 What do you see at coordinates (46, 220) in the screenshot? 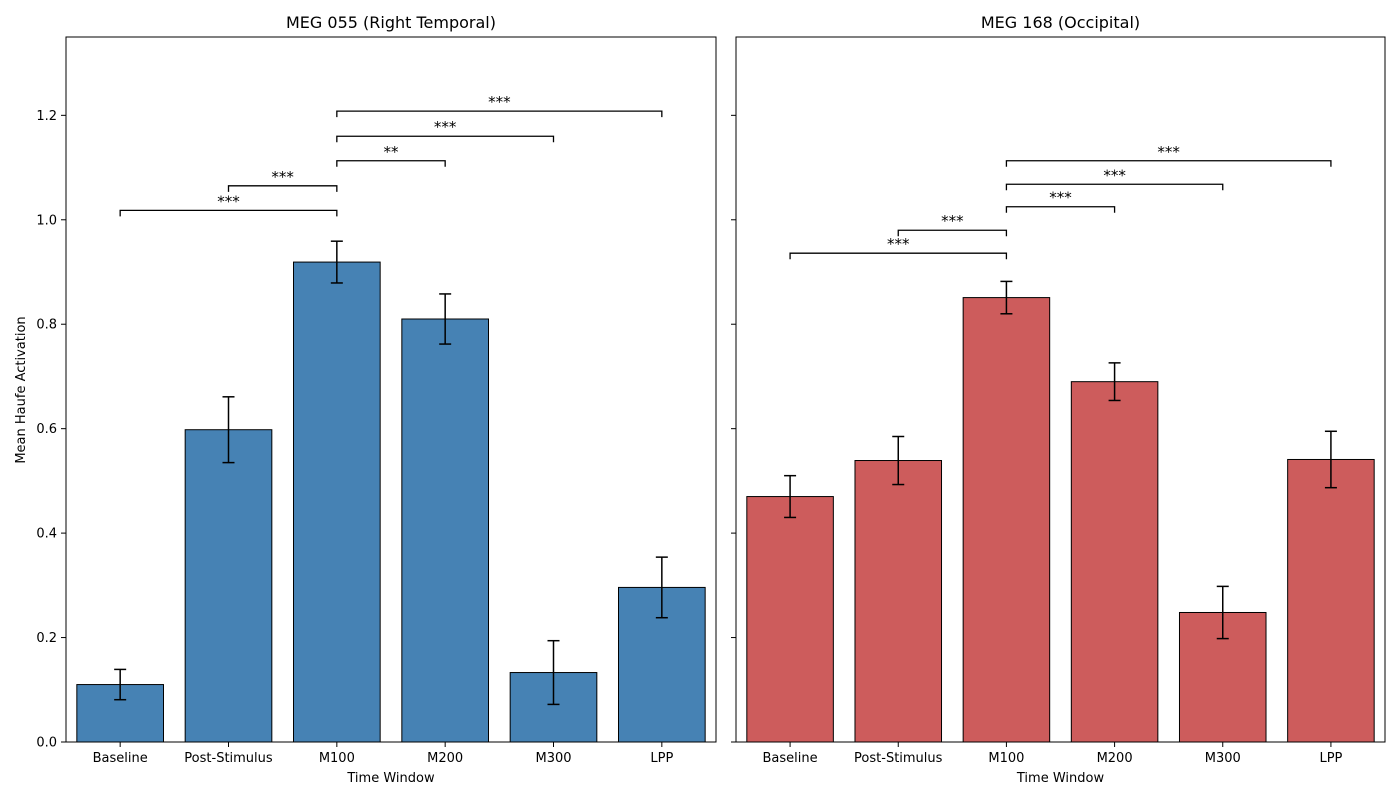
I see `y-tick-label: 1.0` at bounding box center [46, 220].